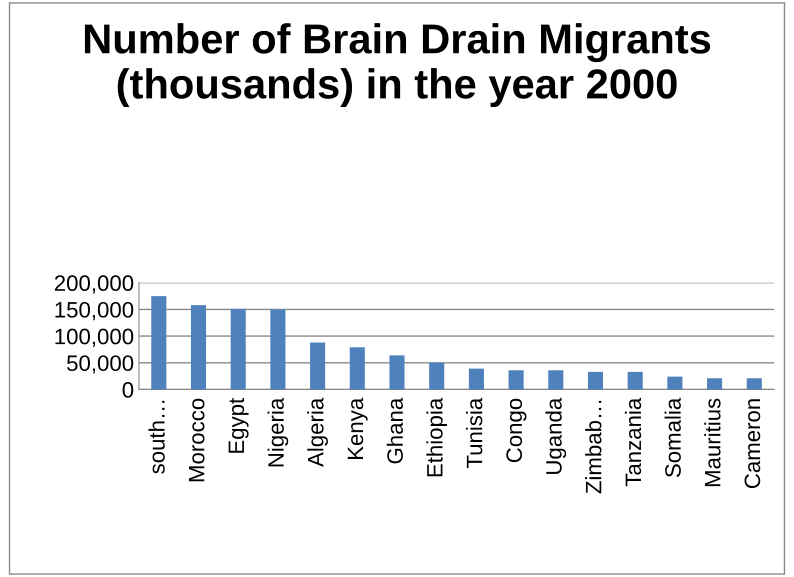  What do you see at coordinates (128, 390) in the screenshot?
I see `y-tick-label: 0` at bounding box center [128, 390].